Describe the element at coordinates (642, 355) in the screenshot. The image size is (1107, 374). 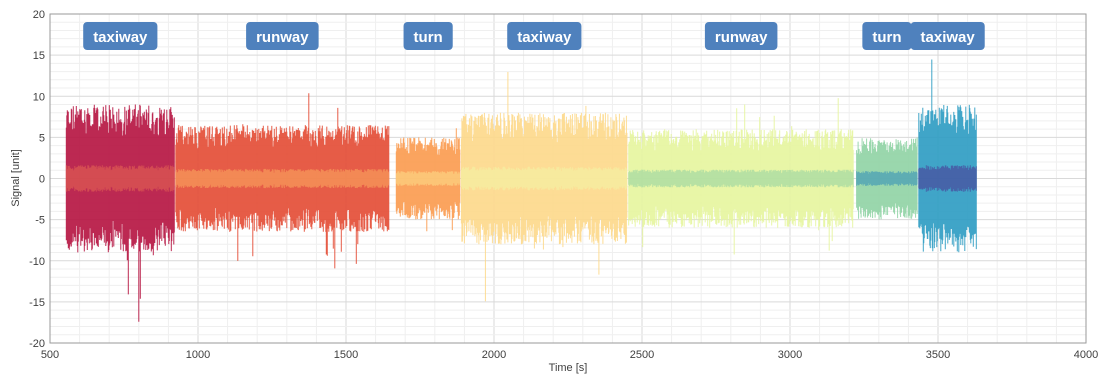
I see `x-tick-label: 2500` at that location.